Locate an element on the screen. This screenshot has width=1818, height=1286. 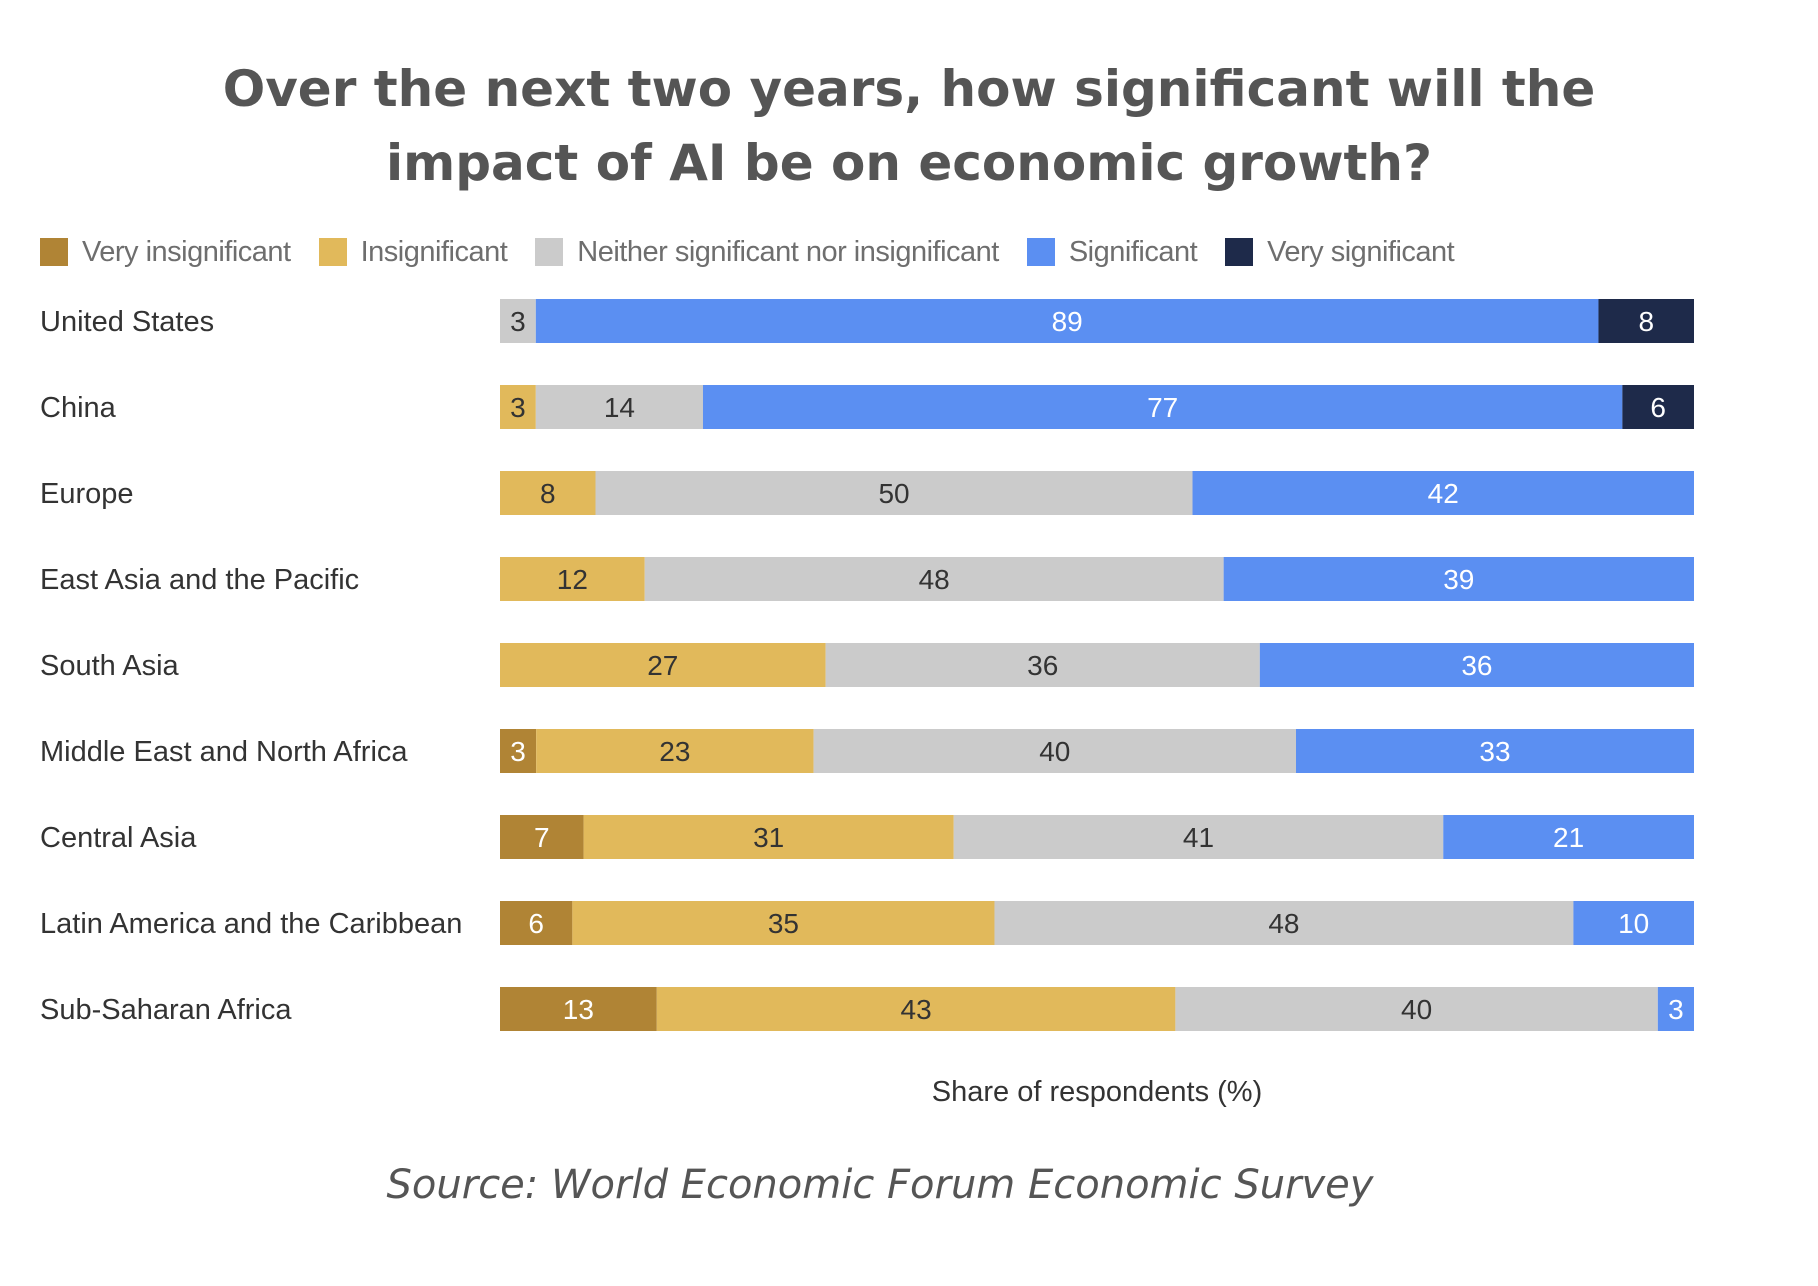
bar-sub-saharan-africa-very-insignificant is located at coordinates (578, 1009).